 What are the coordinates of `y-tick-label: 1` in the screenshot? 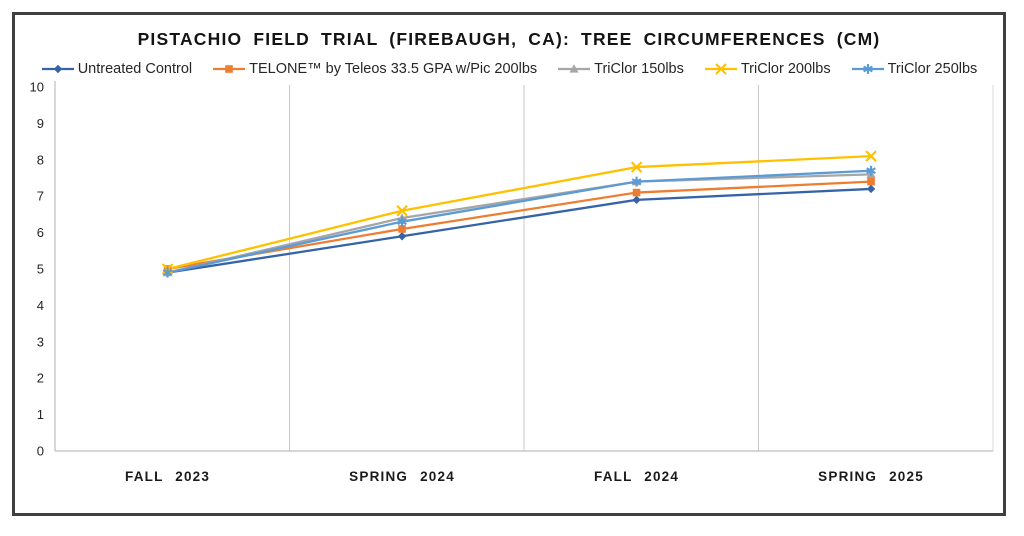 It's located at (40, 414).